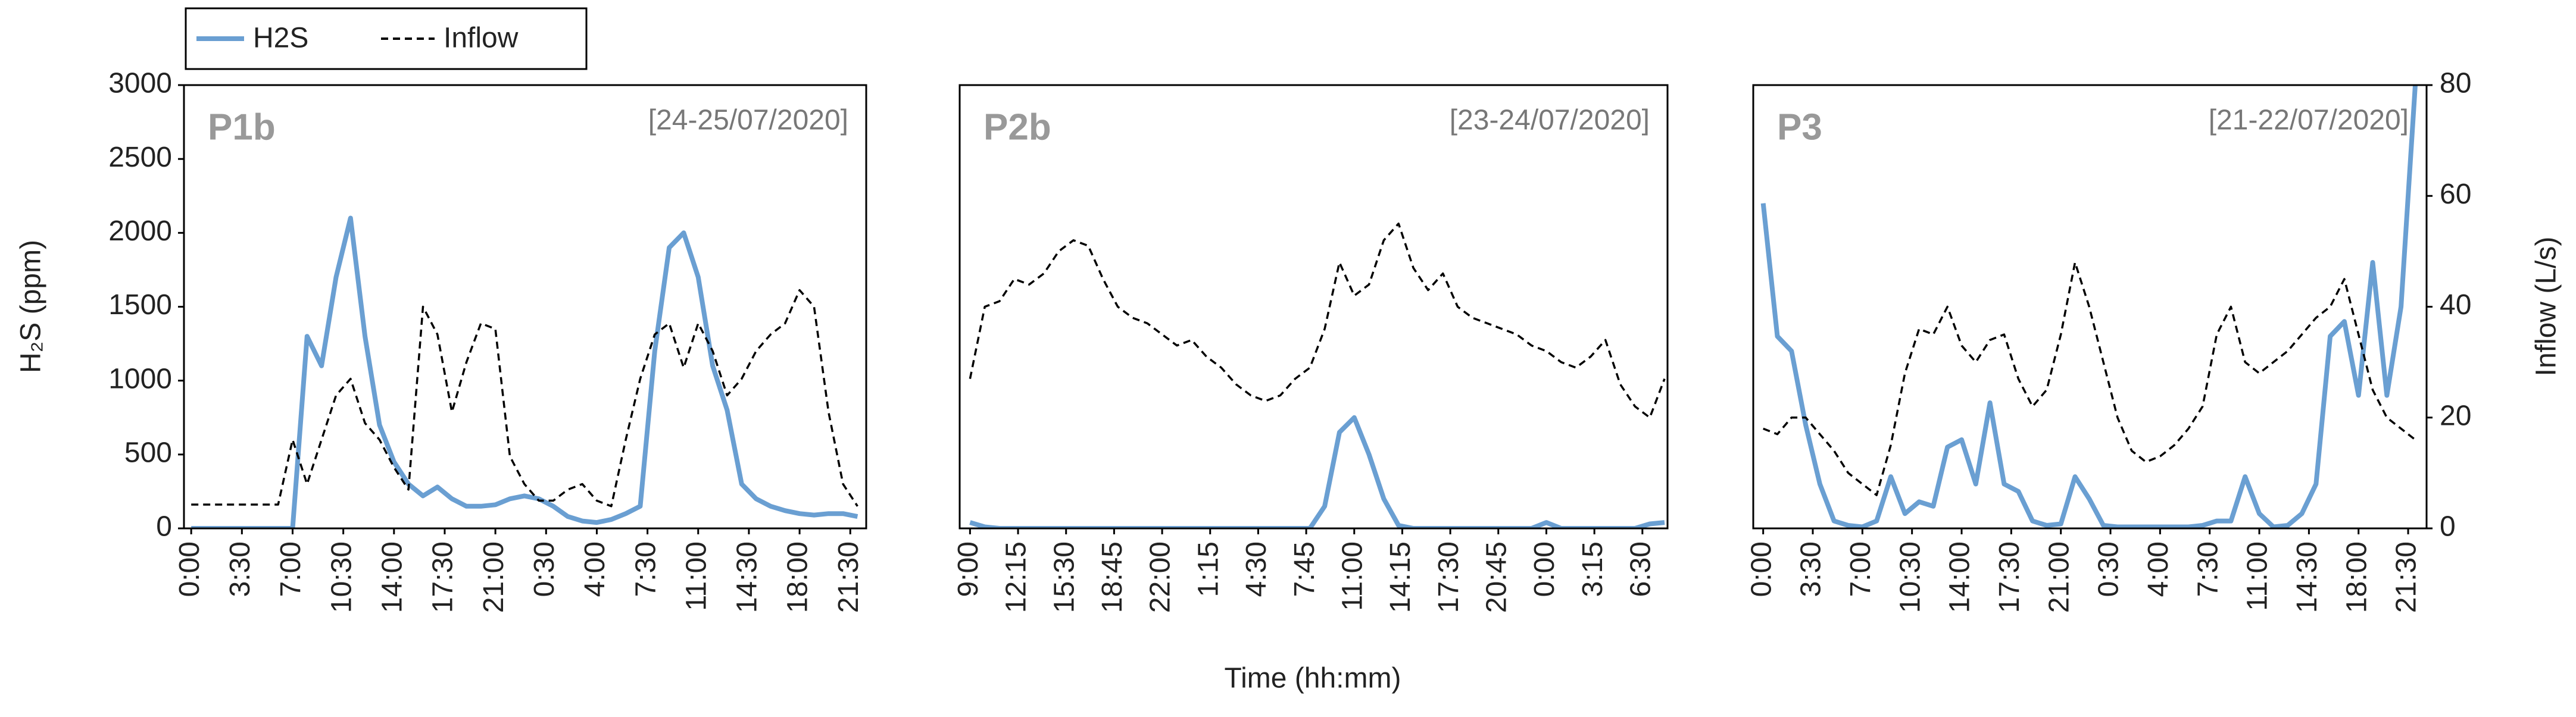 The height and width of the screenshot is (717, 2576). What do you see at coordinates (481, 38) in the screenshot?
I see `legend-label: Inflow` at bounding box center [481, 38].